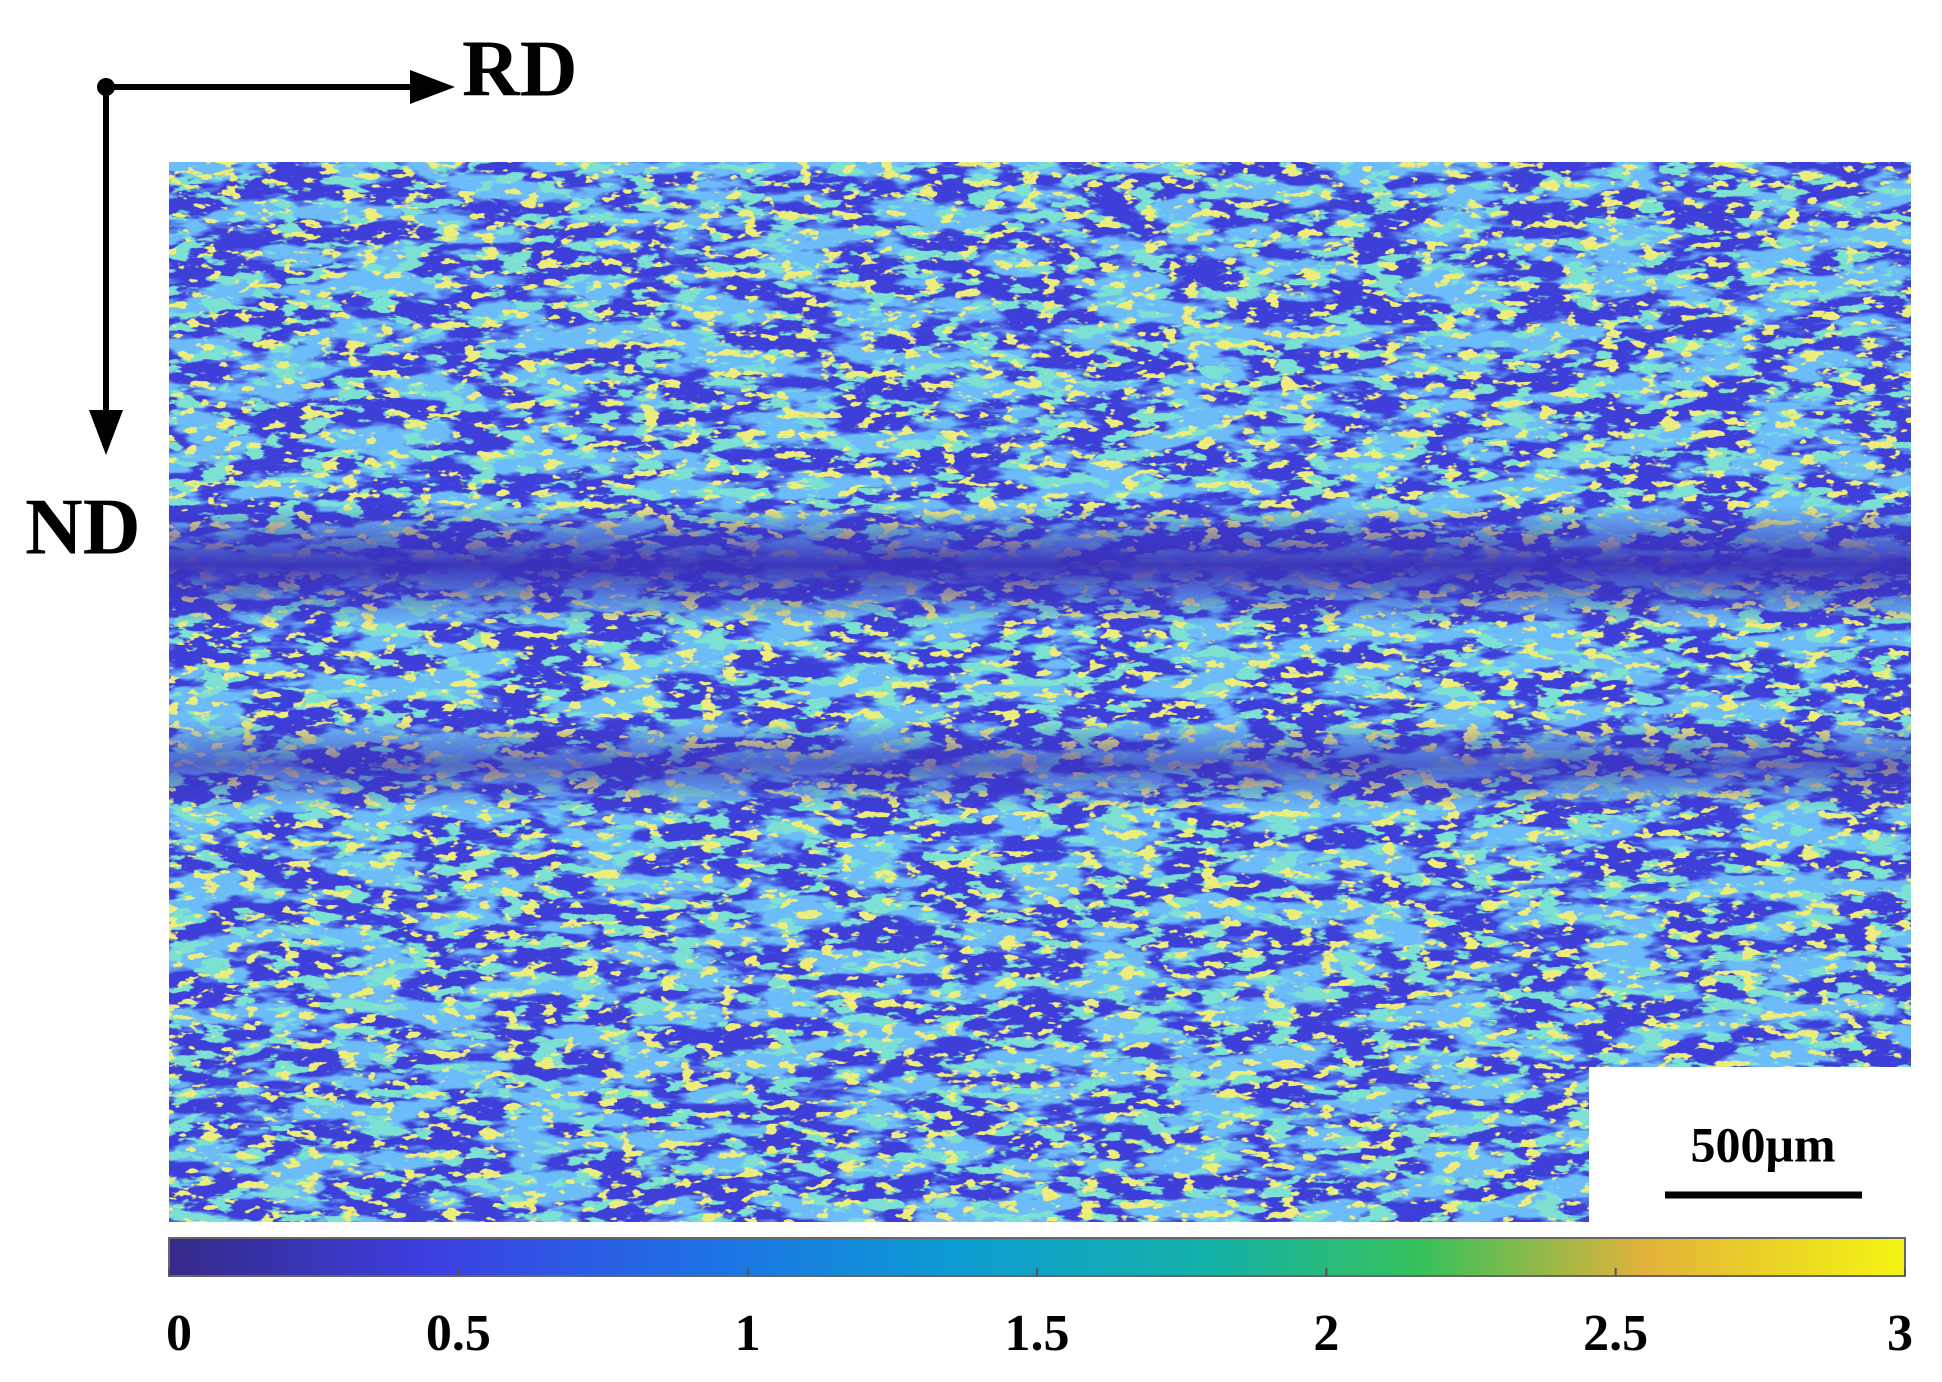 This screenshot has width=1942, height=1382. What do you see at coordinates (520, 69) in the screenshot?
I see `rd-label: RD` at bounding box center [520, 69].